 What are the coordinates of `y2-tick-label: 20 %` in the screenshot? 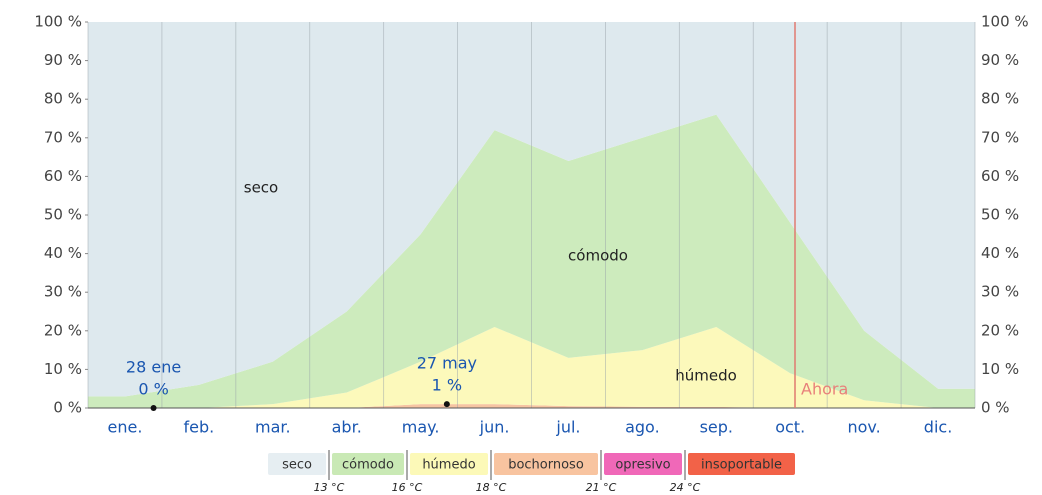 It's located at (1000, 330).